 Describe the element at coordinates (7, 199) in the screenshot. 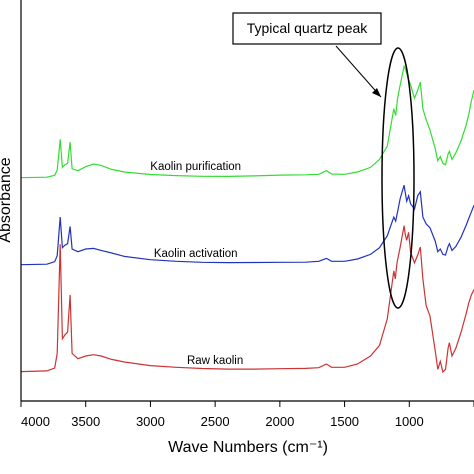

I see `y-axis-label: Absorbance` at that location.